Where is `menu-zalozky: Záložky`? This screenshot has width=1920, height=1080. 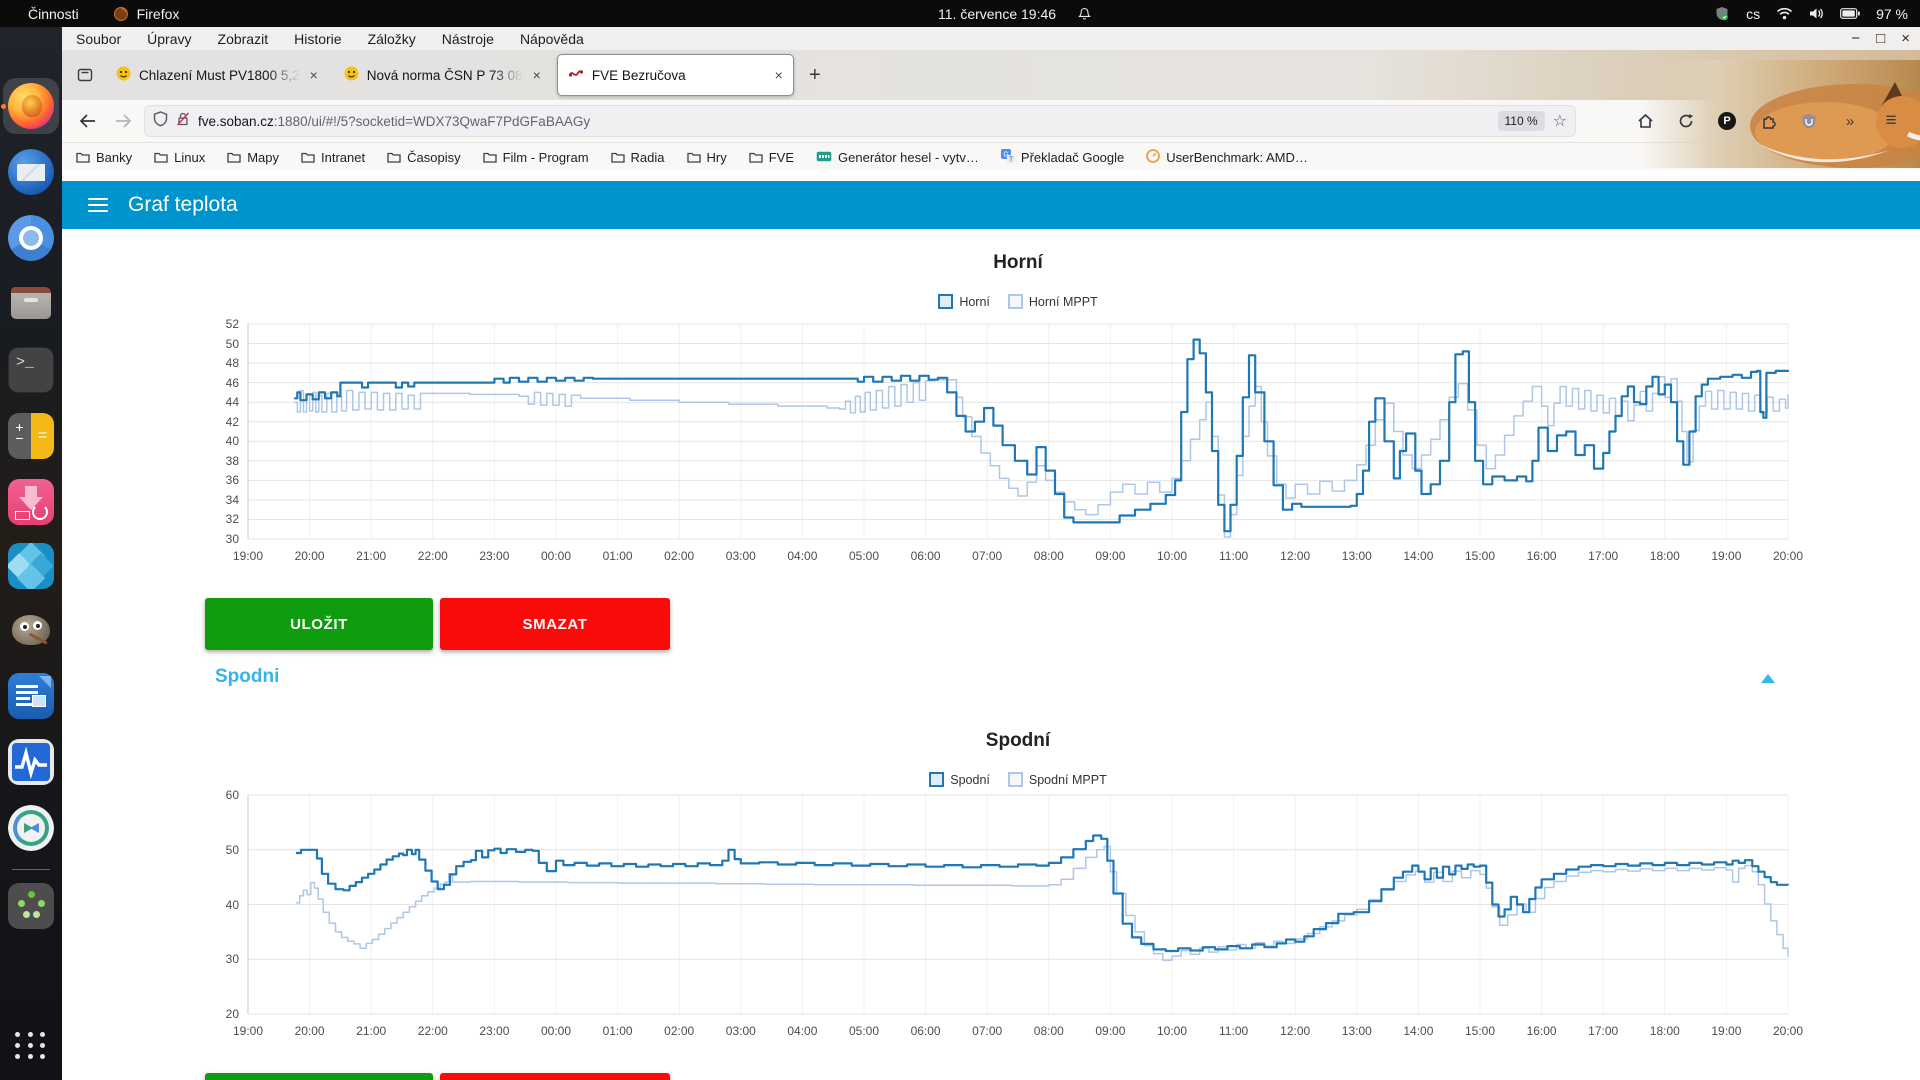
menu-zalozky: Záložky is located at coordinates (391, 38).